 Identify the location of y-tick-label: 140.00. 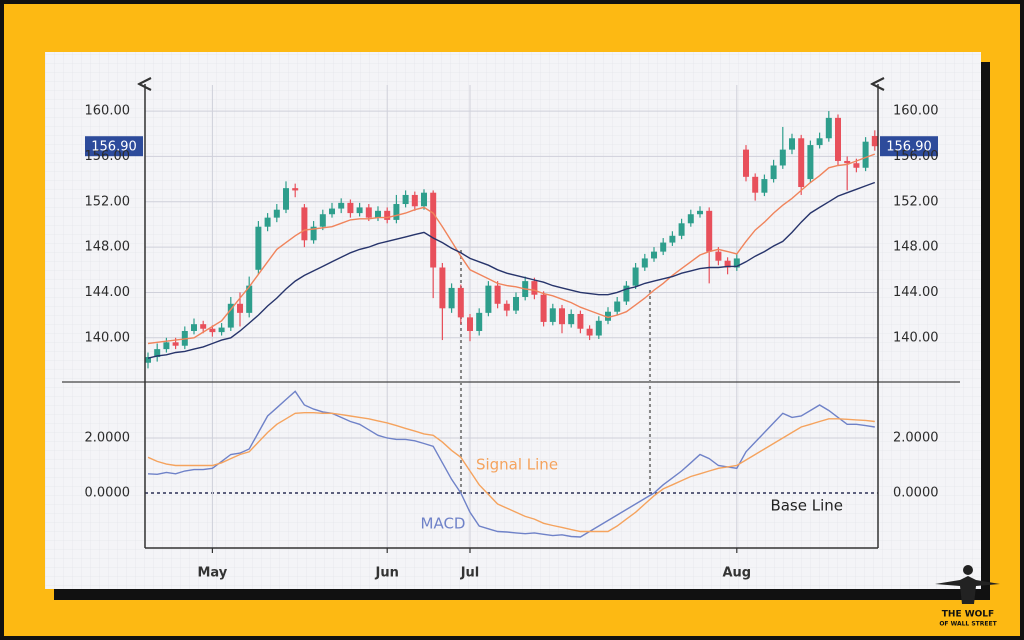
(108, 337).